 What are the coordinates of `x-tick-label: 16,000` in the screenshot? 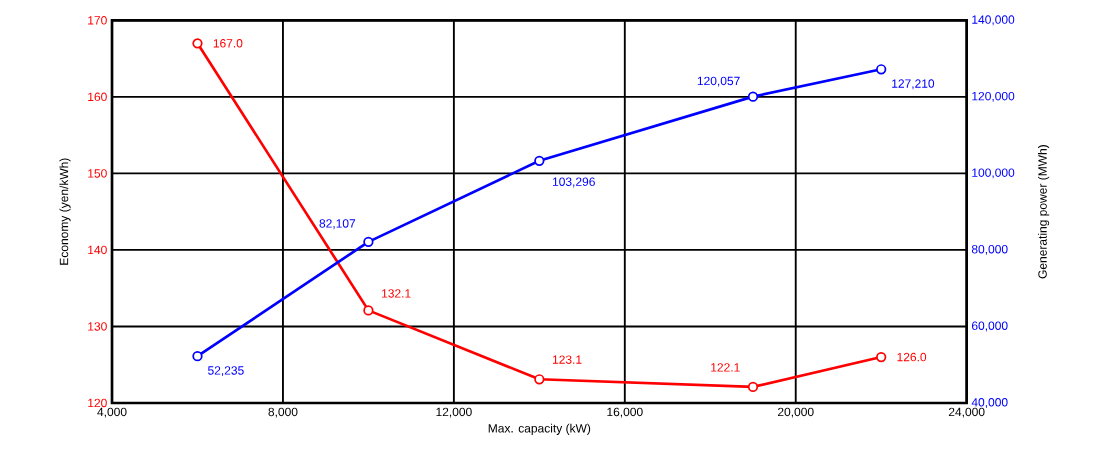 It's located at (625, 412).